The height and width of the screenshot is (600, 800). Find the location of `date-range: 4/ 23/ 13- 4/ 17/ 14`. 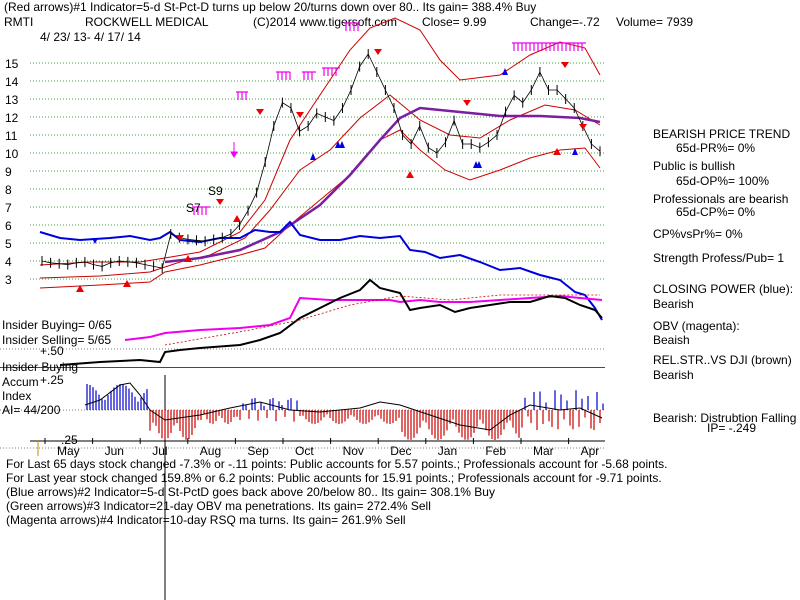

date-range: 4/ 23/ 13- 4/ 17/ 14 is located at coordinates (90, 37).